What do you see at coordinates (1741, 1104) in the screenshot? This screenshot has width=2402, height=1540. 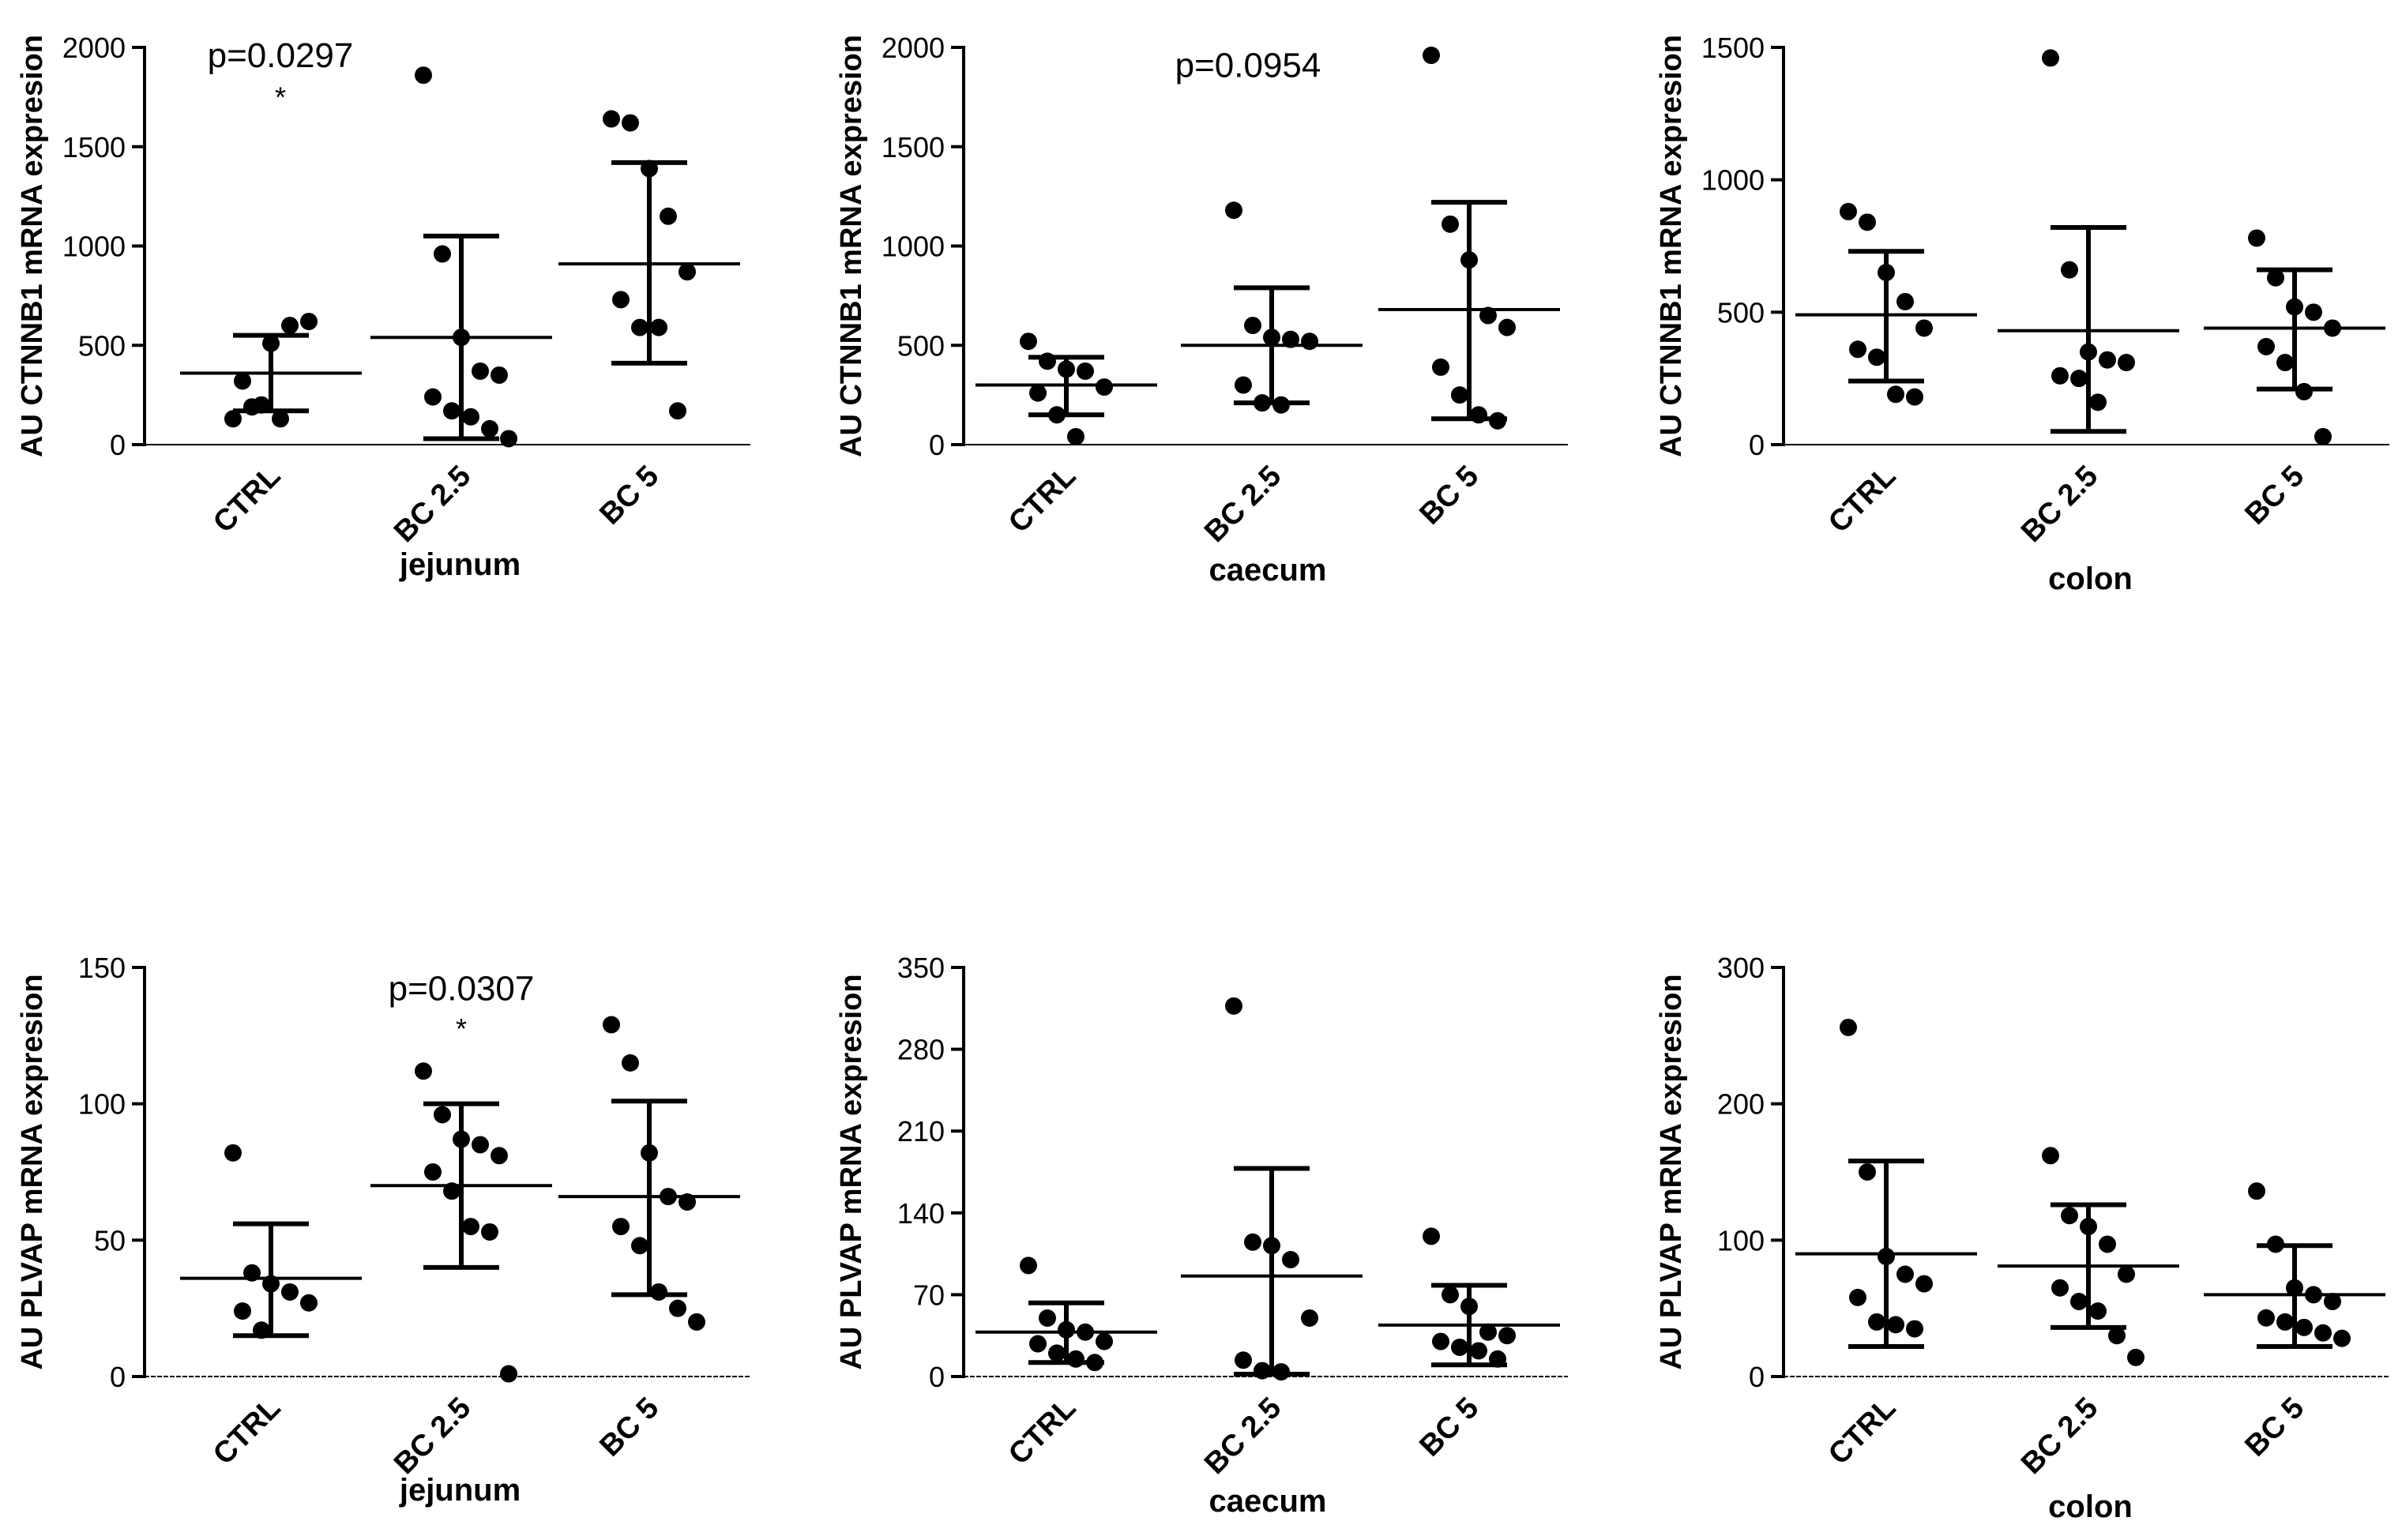 I see `y-tick-label: 200` at bounding box center [1741, 1104].